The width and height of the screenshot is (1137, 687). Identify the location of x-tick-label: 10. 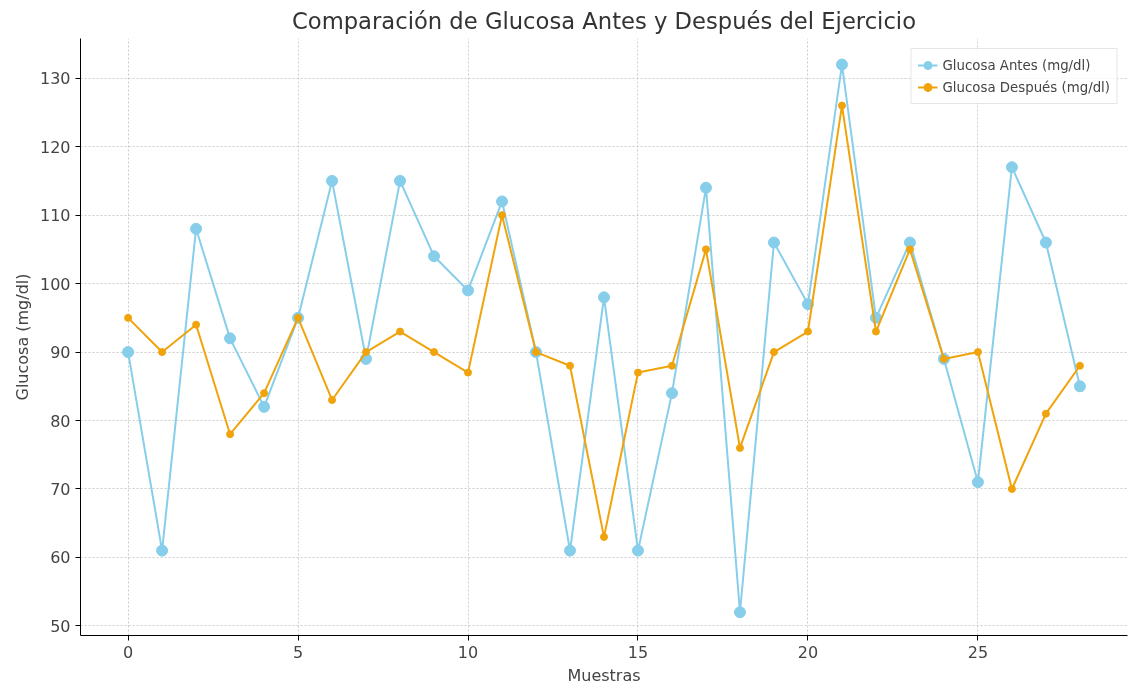
(468, 652).